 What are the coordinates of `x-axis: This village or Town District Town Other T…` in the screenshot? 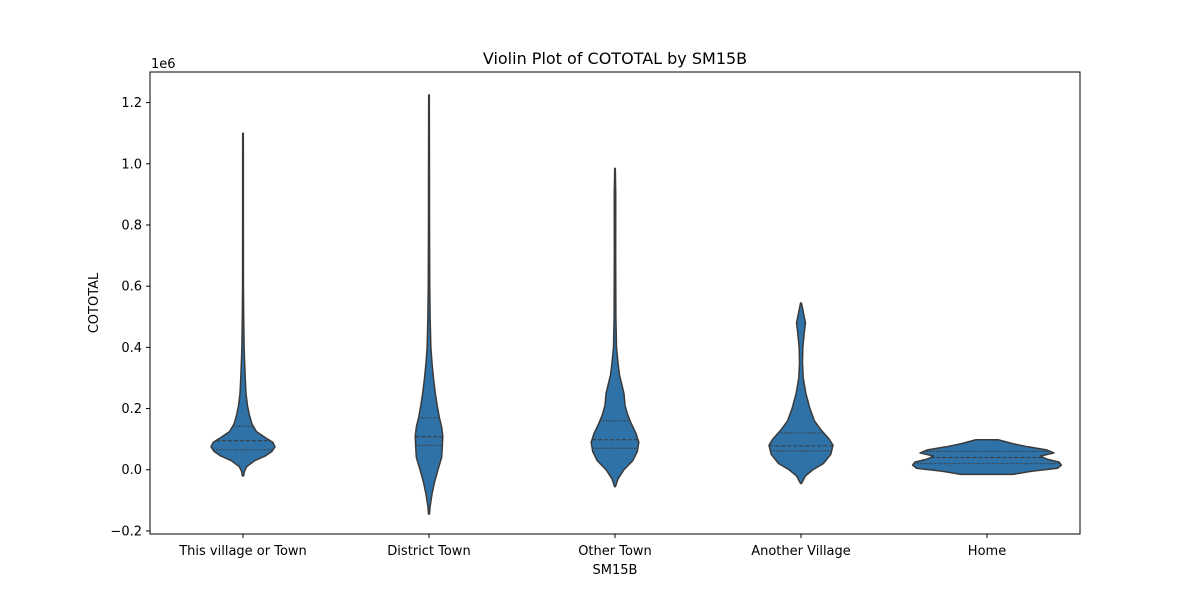 It's located at (592, 546).